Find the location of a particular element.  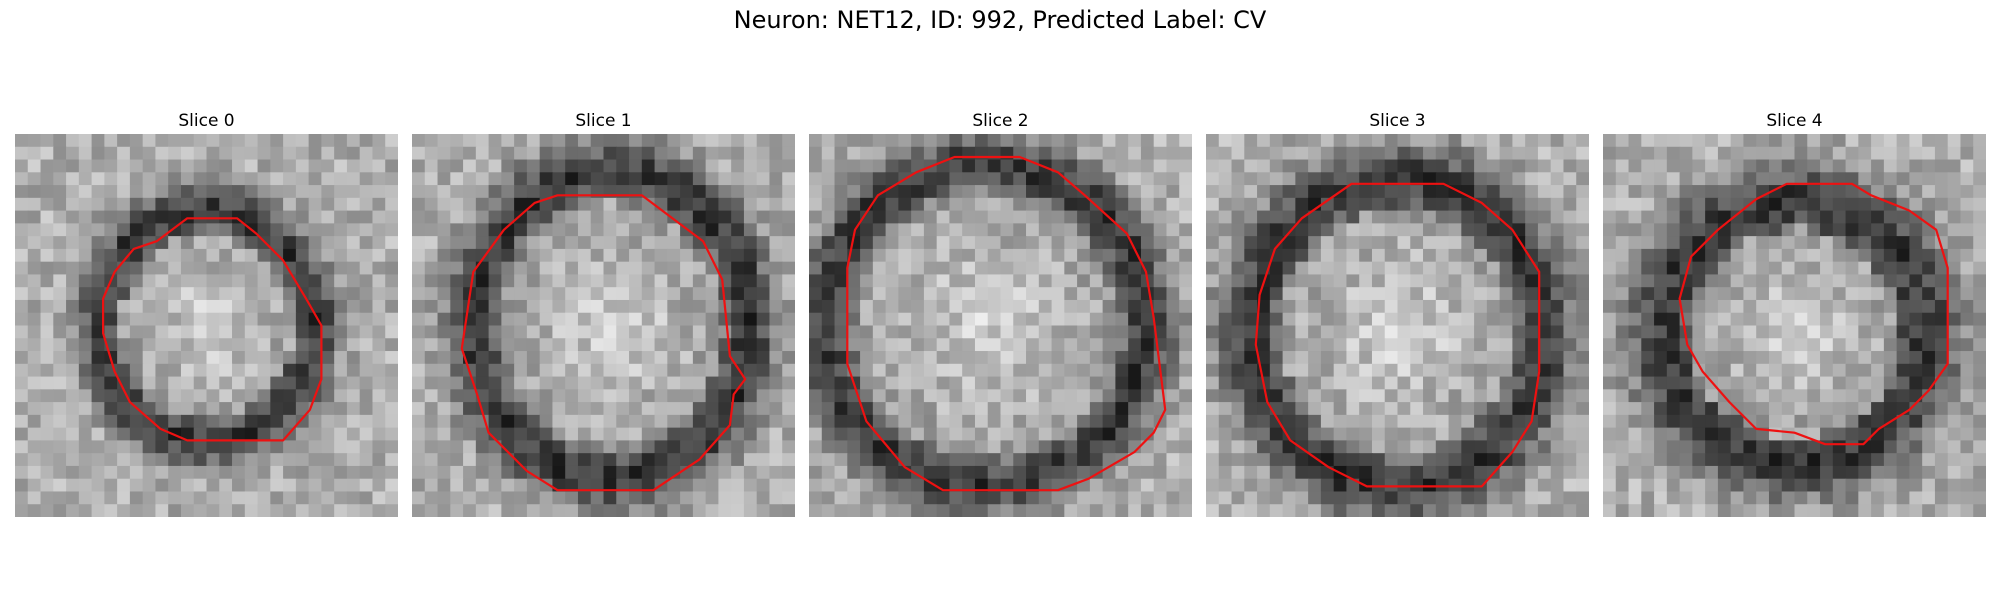

slice-title: Slice 1 is located at coordinates (603, 121).